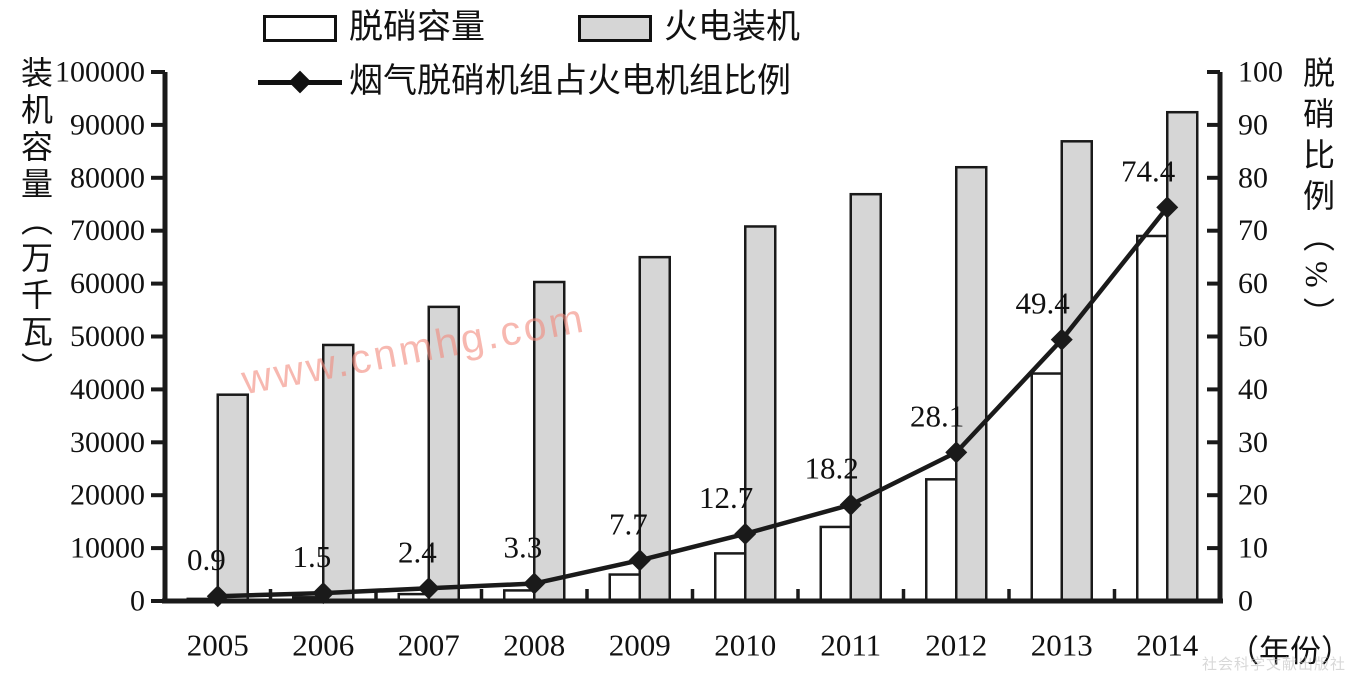 The image size is (1348, 674). What do you see at coordinates (835, 564) in the screenshot?
I see `bar-denox-capacity-2011` at bounding box center [835, 564].